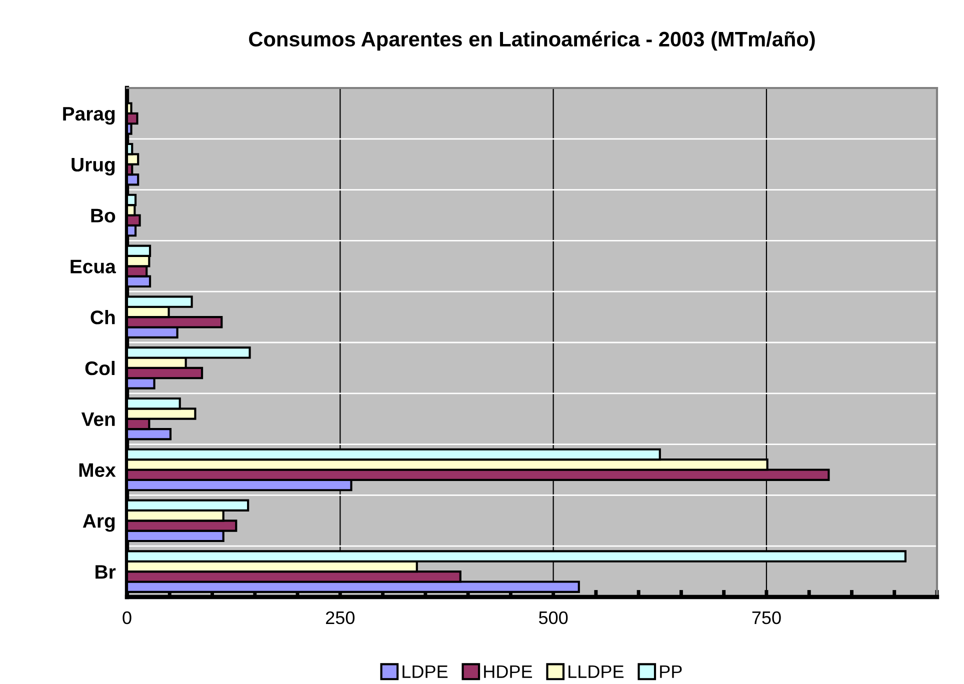 This screenshot has width=964, height=684. What do you see at coordinates (127, 617) in the screenshot?
I see `x-tick-label: 0` at bounding box center [127, 617].